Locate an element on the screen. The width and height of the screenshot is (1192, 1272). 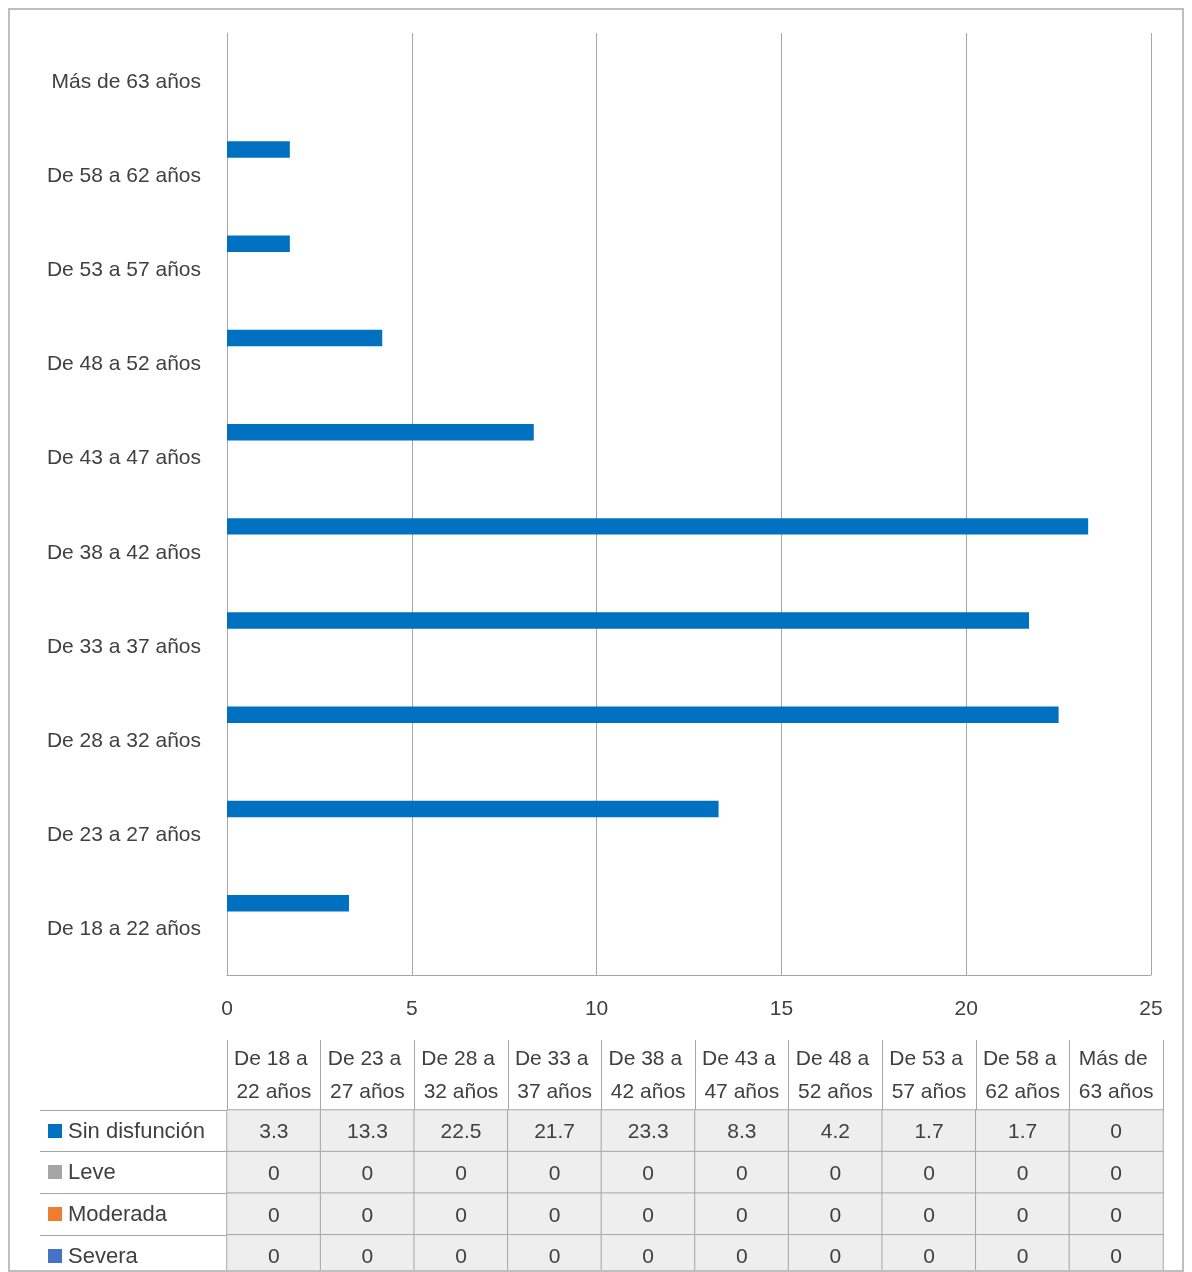
x-tick-label: De 53 a 57 años is located at coordinates (929, 1074).